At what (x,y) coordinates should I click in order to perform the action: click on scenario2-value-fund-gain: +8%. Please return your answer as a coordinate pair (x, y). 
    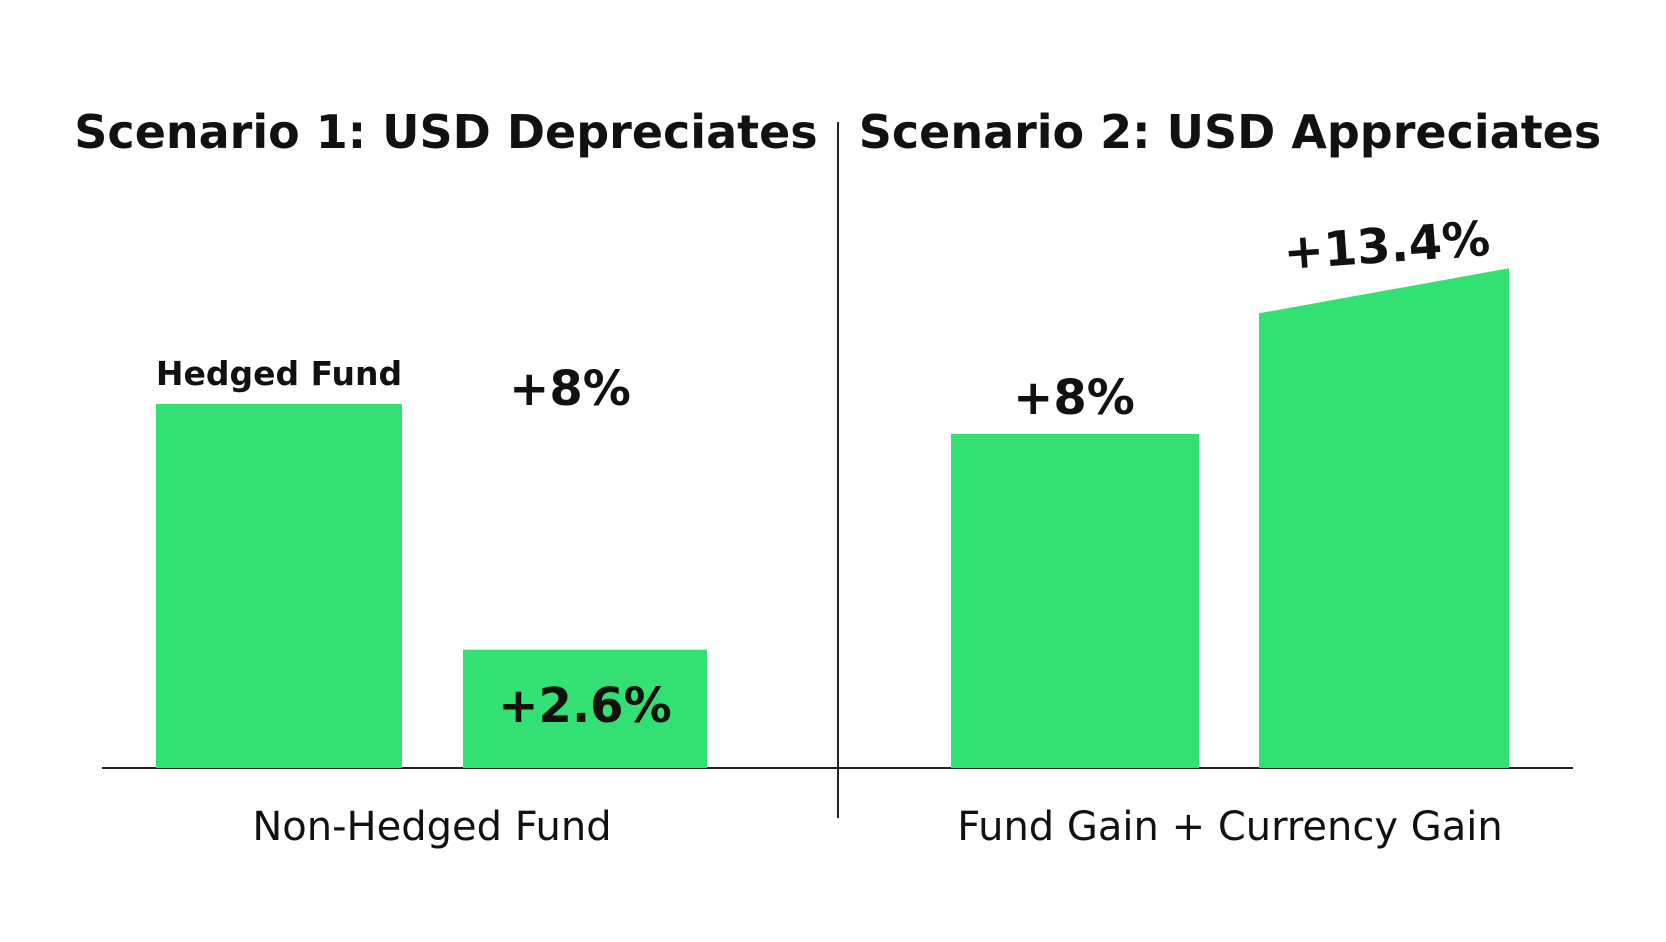
    Looking at the image, I should click on (1074, 398).